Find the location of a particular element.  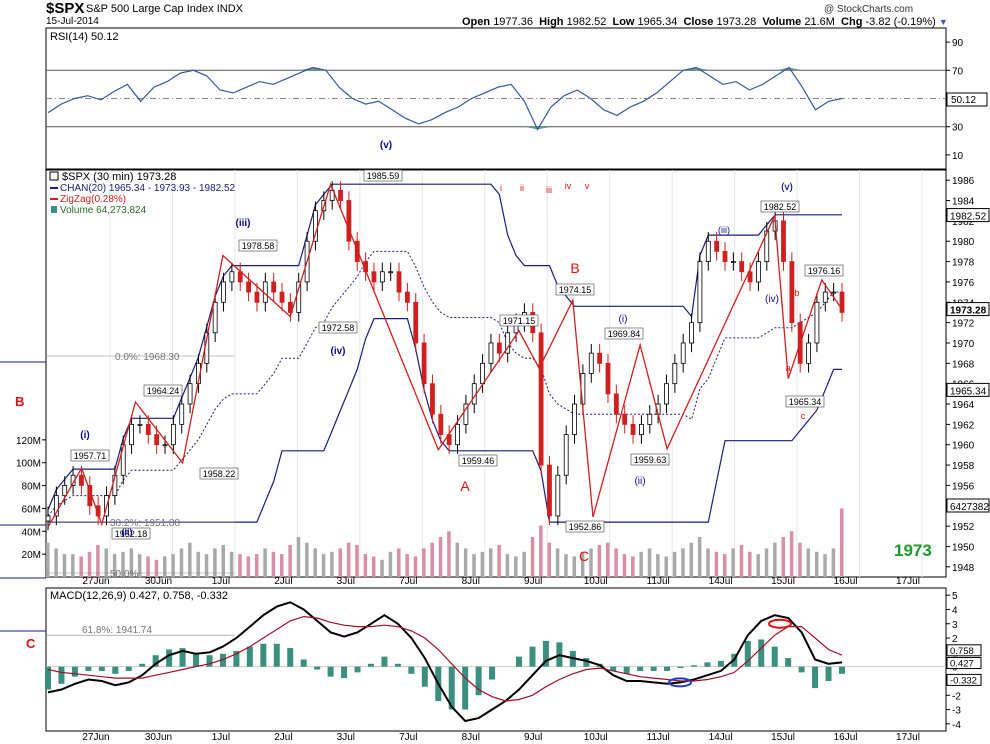

x-axis-label: 27Jun is located at coordinates (95, 737).